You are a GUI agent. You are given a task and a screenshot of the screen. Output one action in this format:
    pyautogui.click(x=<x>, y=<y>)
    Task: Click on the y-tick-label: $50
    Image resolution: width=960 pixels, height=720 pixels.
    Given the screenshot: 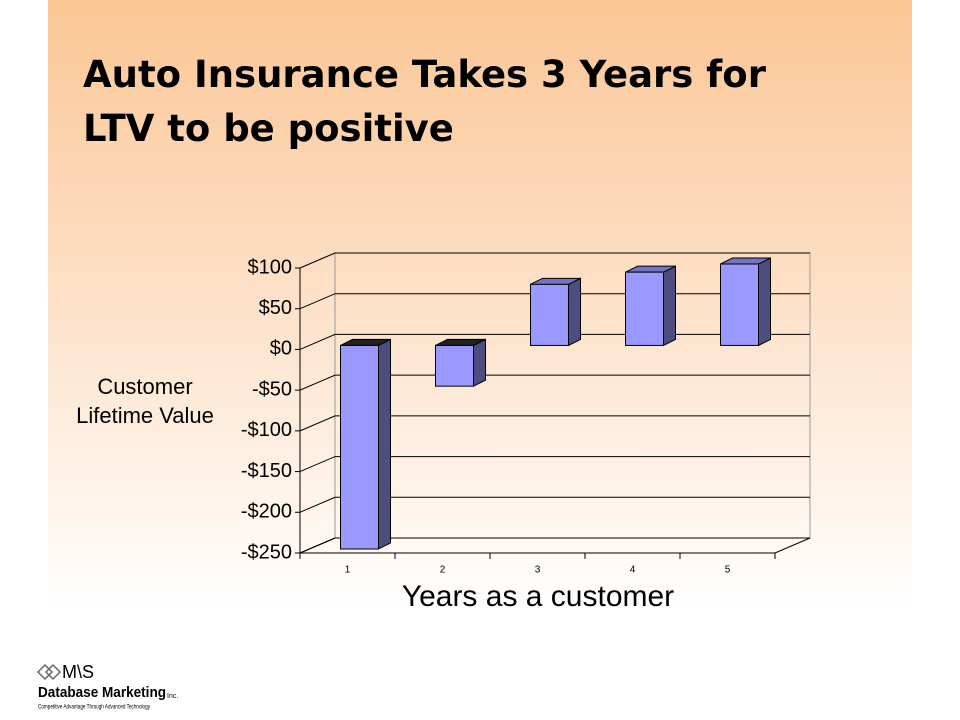 What is the action you would take?
    pyautogui.click(x=275, y=308)
    